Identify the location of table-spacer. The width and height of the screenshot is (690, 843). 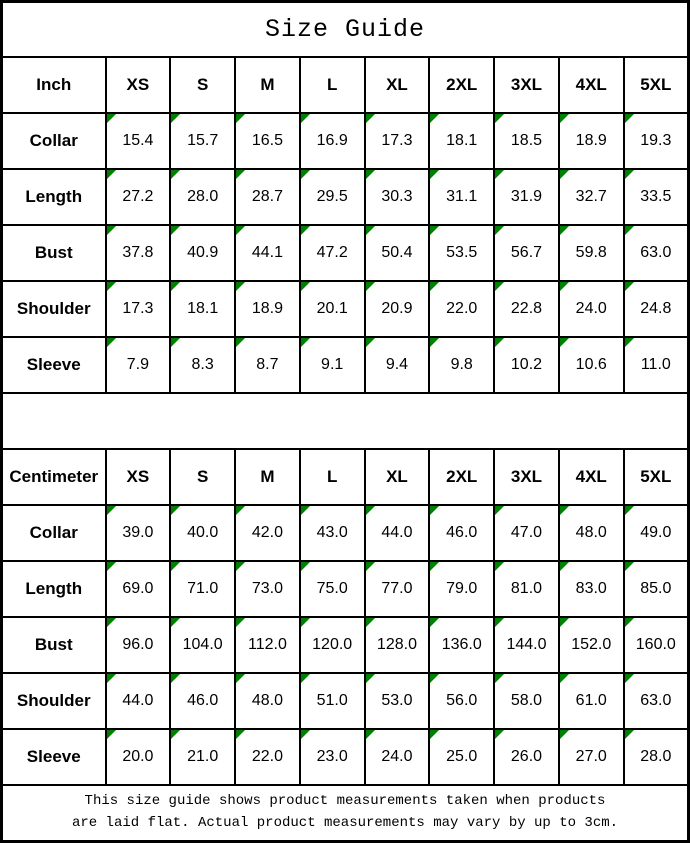
(345, 420).